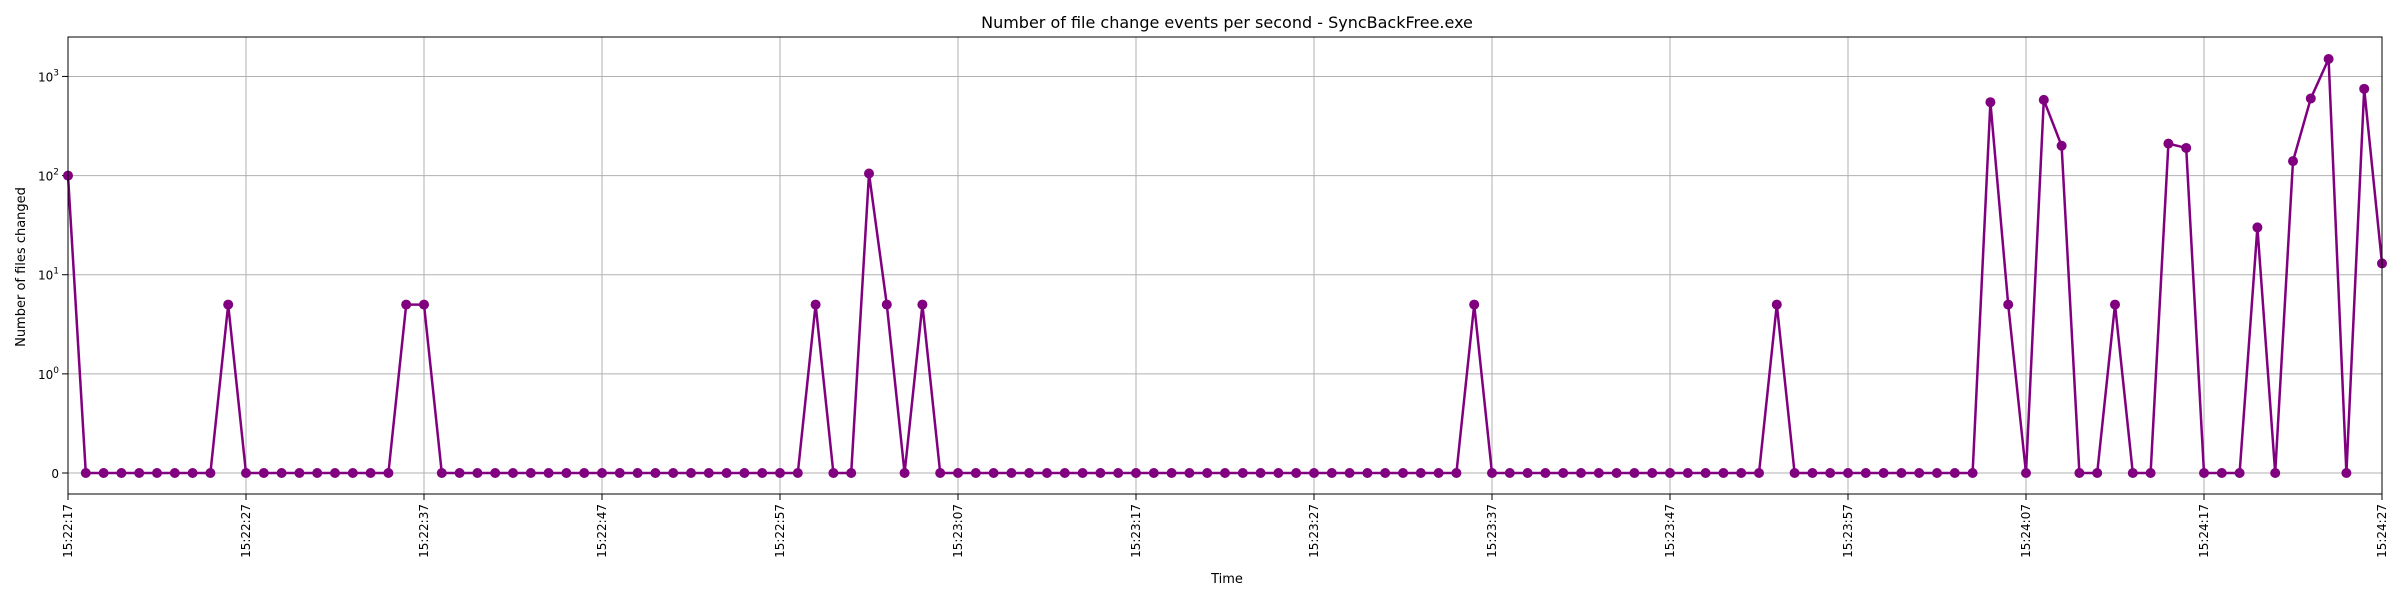 This screenshot has height=600, width=2400. I want to click on x-tick-label: 15:22:37, so click(424, 531).